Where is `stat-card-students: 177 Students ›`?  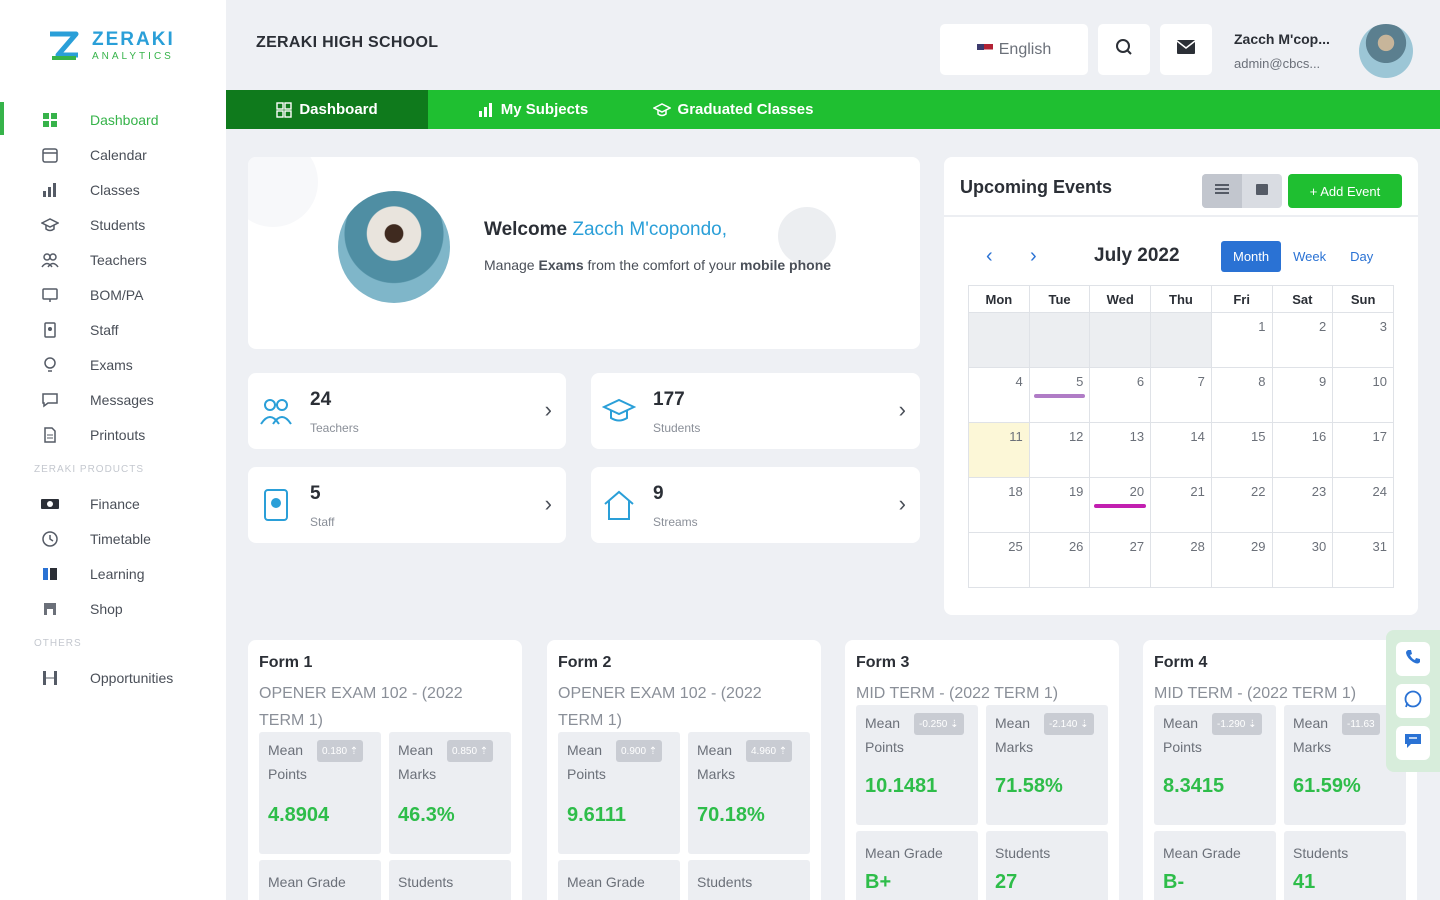 stat-card-students: 177 Students › is located at coordinates (755, 411).